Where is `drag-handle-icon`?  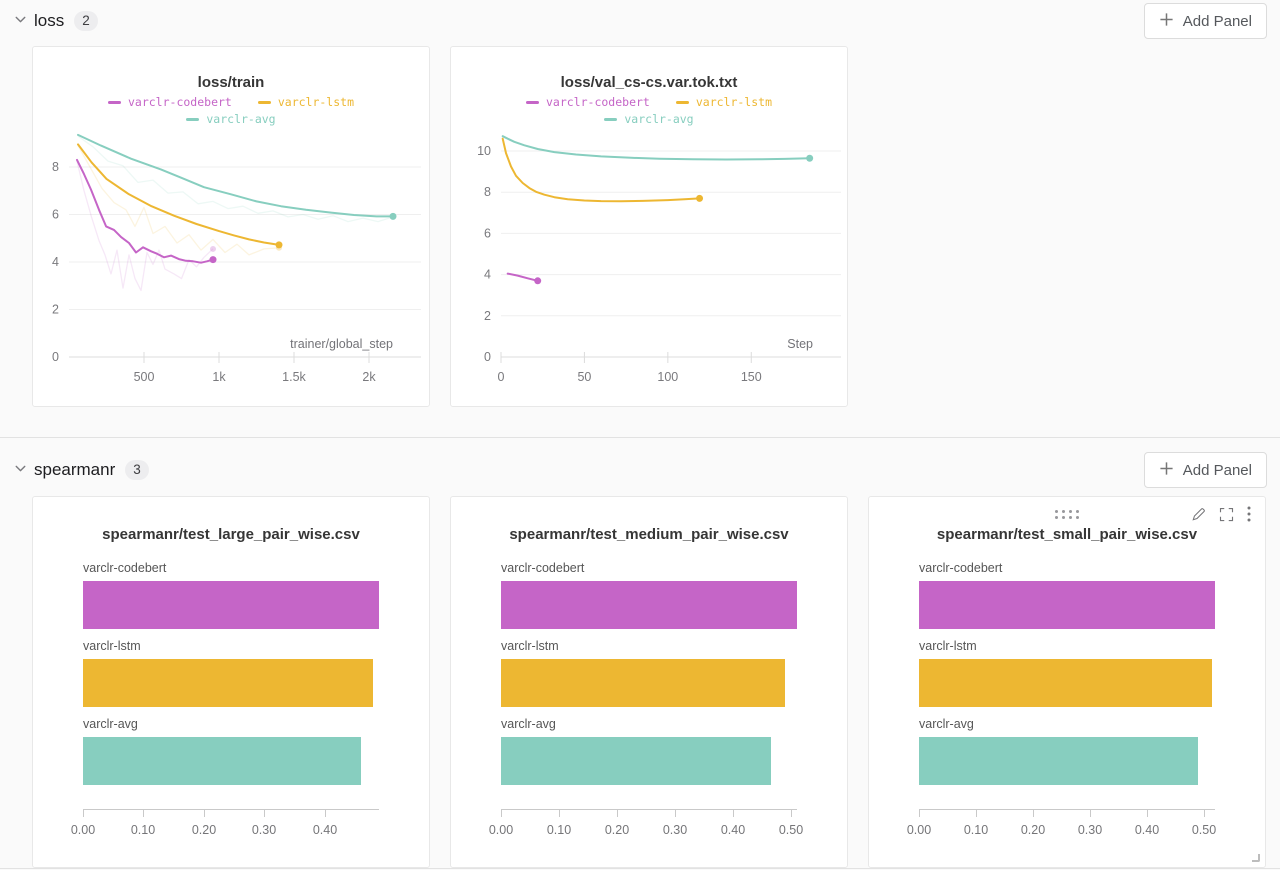
drag-handle-icon is located at coordinates (1067, 514).